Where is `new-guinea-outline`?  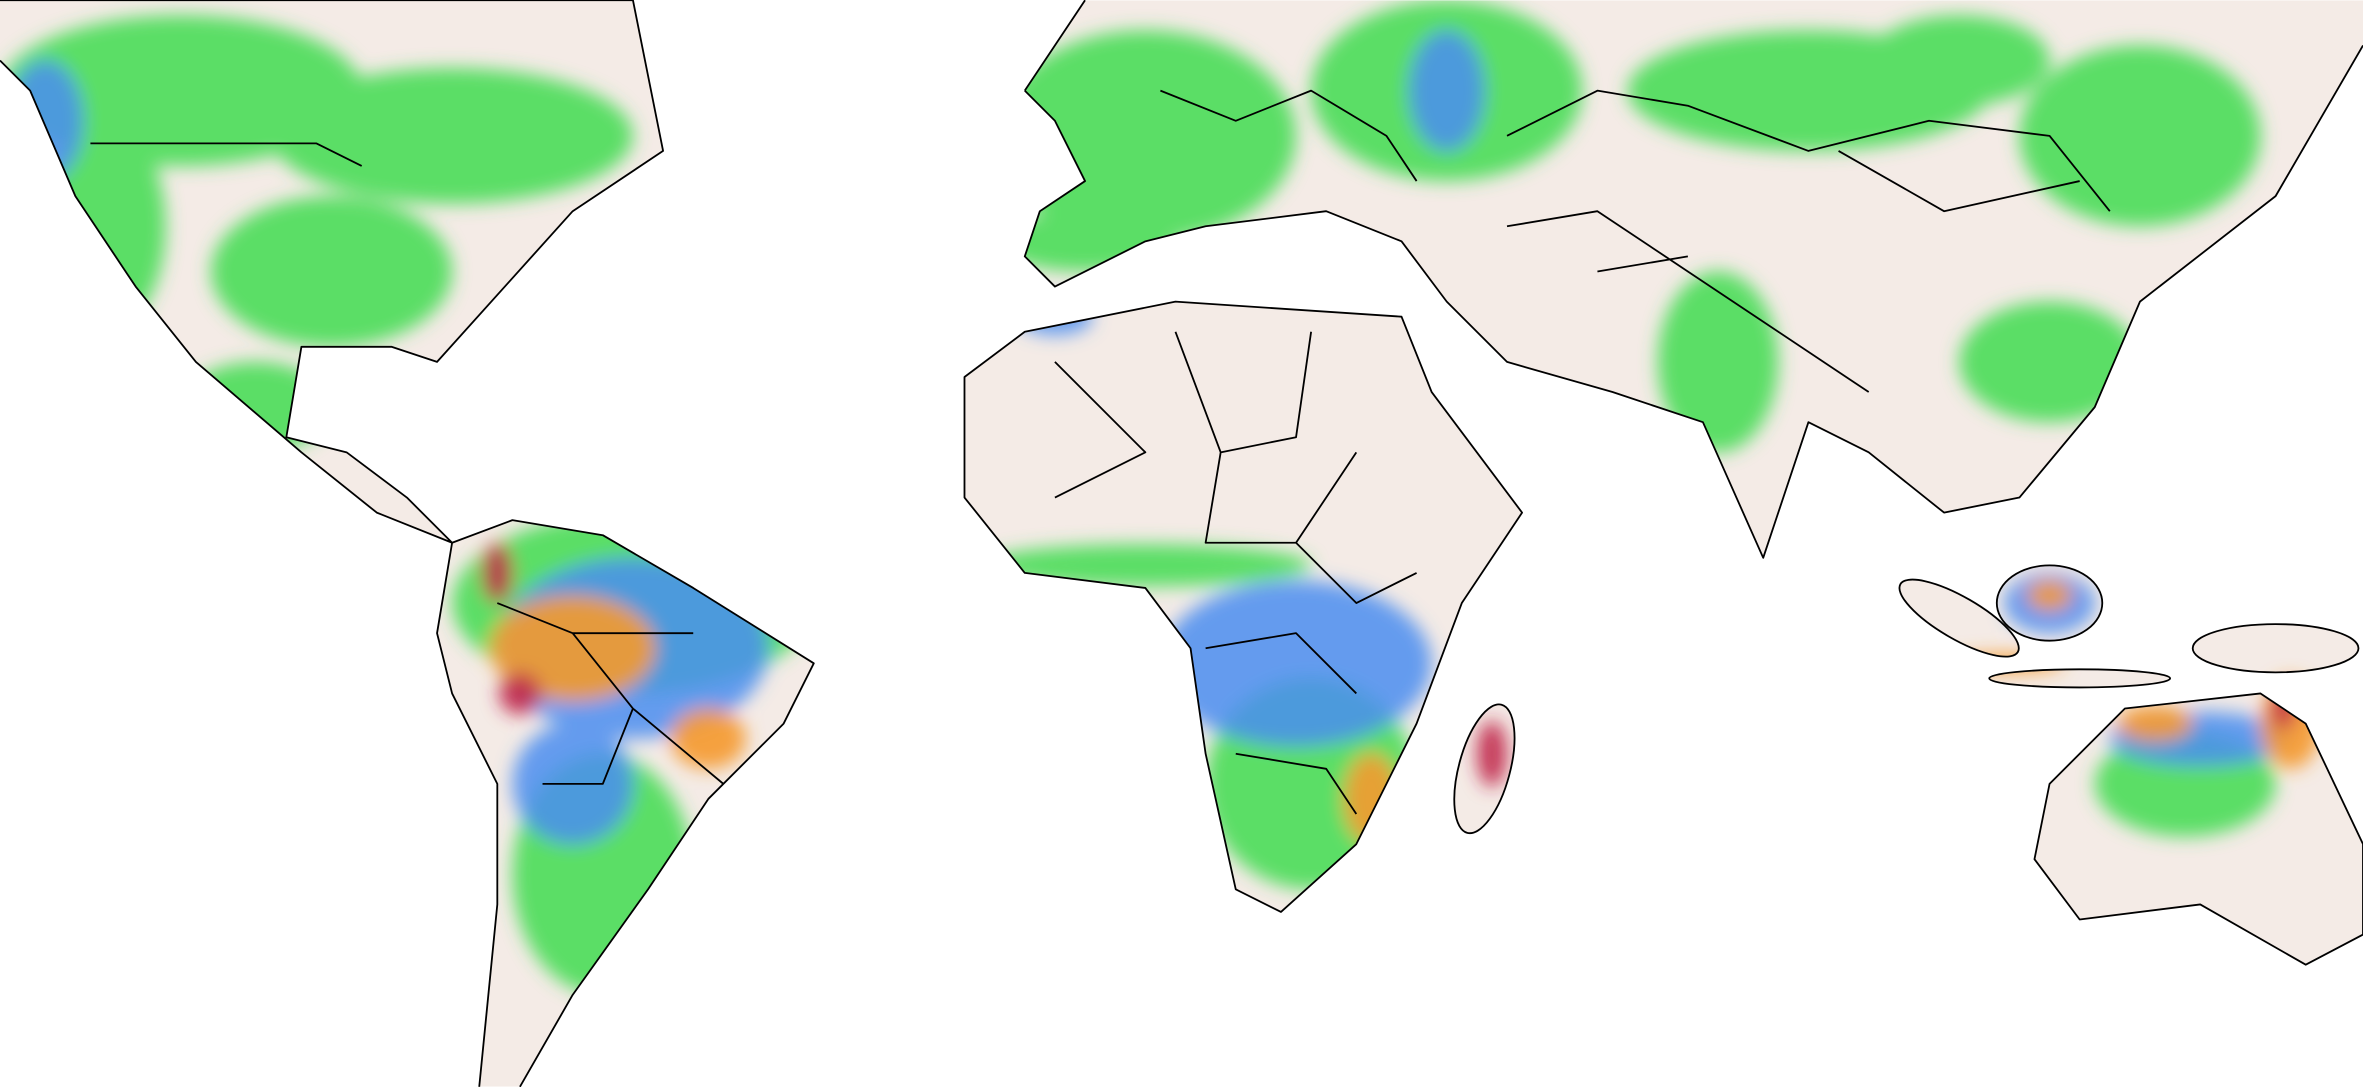 new-guinea-outline is located at coordinates (2275, 648).